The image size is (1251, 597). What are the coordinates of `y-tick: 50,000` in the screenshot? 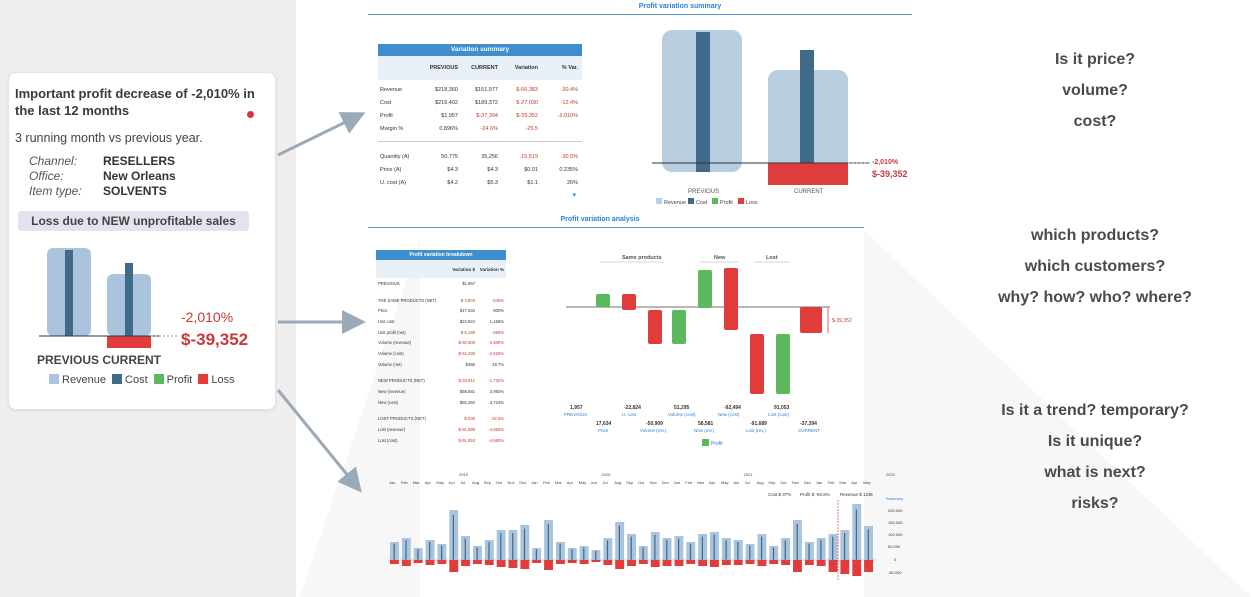 It's located at (894, 546).